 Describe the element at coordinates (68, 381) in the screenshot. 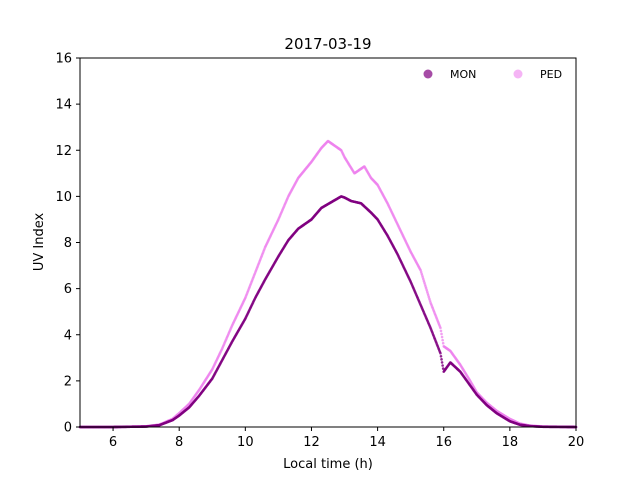

I see `y-tick-label: 2` at that location.